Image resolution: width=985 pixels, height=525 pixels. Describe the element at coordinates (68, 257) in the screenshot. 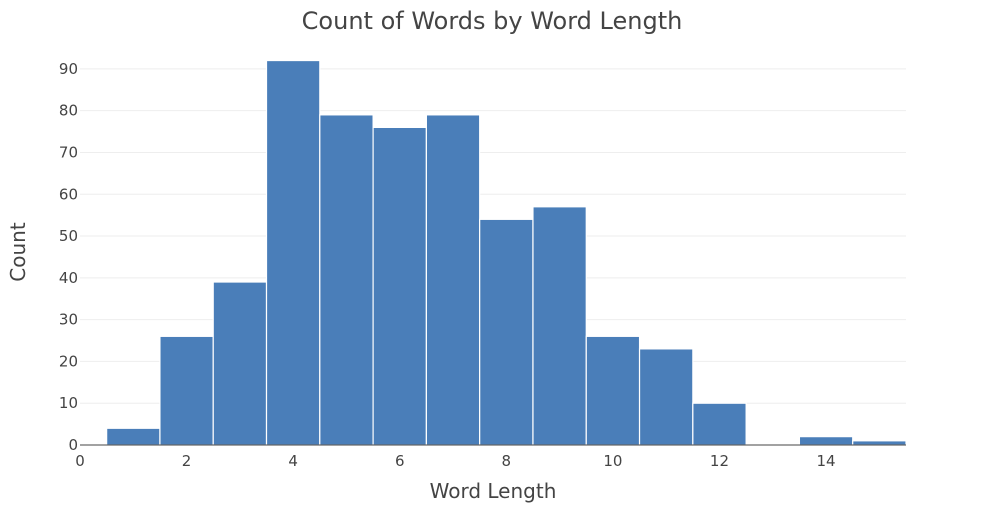

I see `y-tick-labels: 0 10 20 30 40 50 60 70 80 90` at that location.